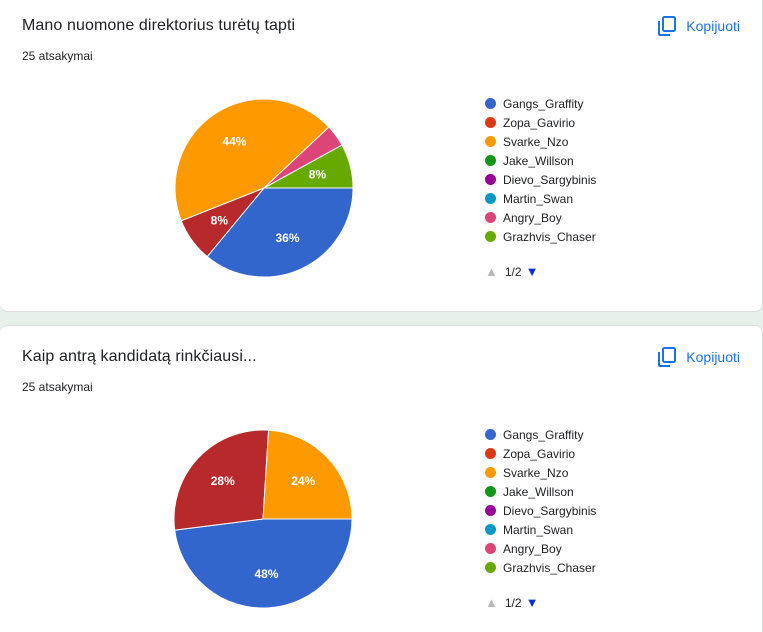 Image resolution: width=763 pixels, height=632 pixels. I want to click on pie-slice-grazhvis-chaser, so click(308, 166).